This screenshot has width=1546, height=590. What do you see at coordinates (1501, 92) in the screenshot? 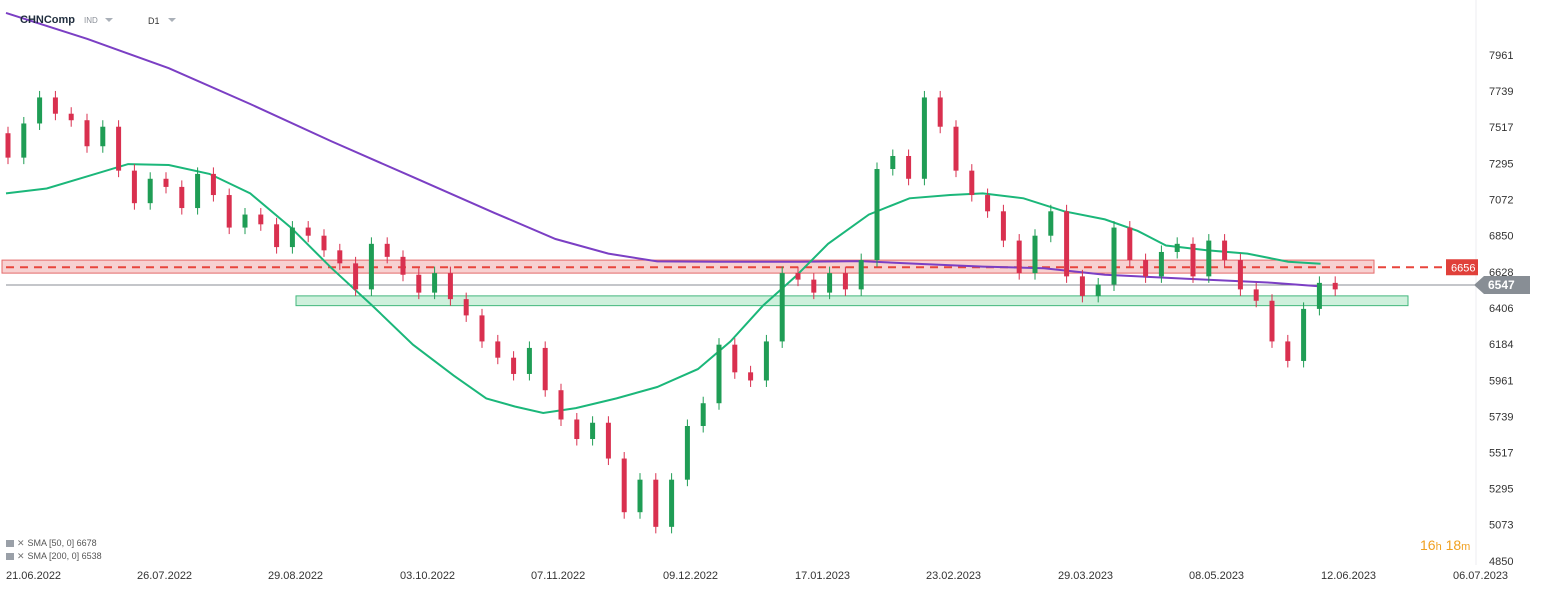
I see `y-tick-label: 7739` at bounding box center [1501, 92].